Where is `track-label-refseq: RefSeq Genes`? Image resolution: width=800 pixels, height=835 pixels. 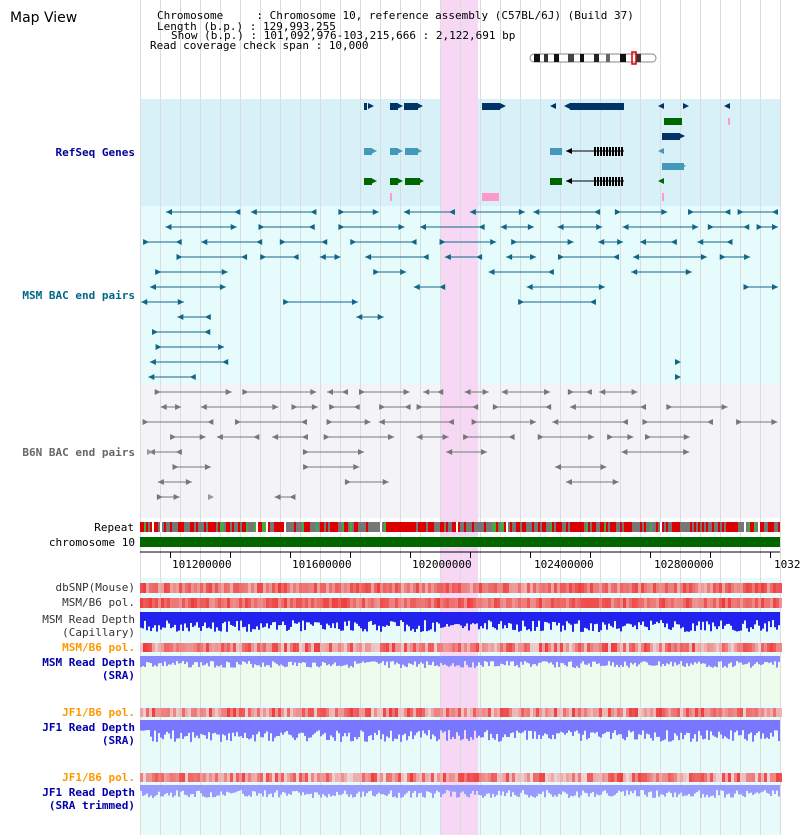
track-label-refseq: RefSeq Genes is located at coordinates (95, 152).